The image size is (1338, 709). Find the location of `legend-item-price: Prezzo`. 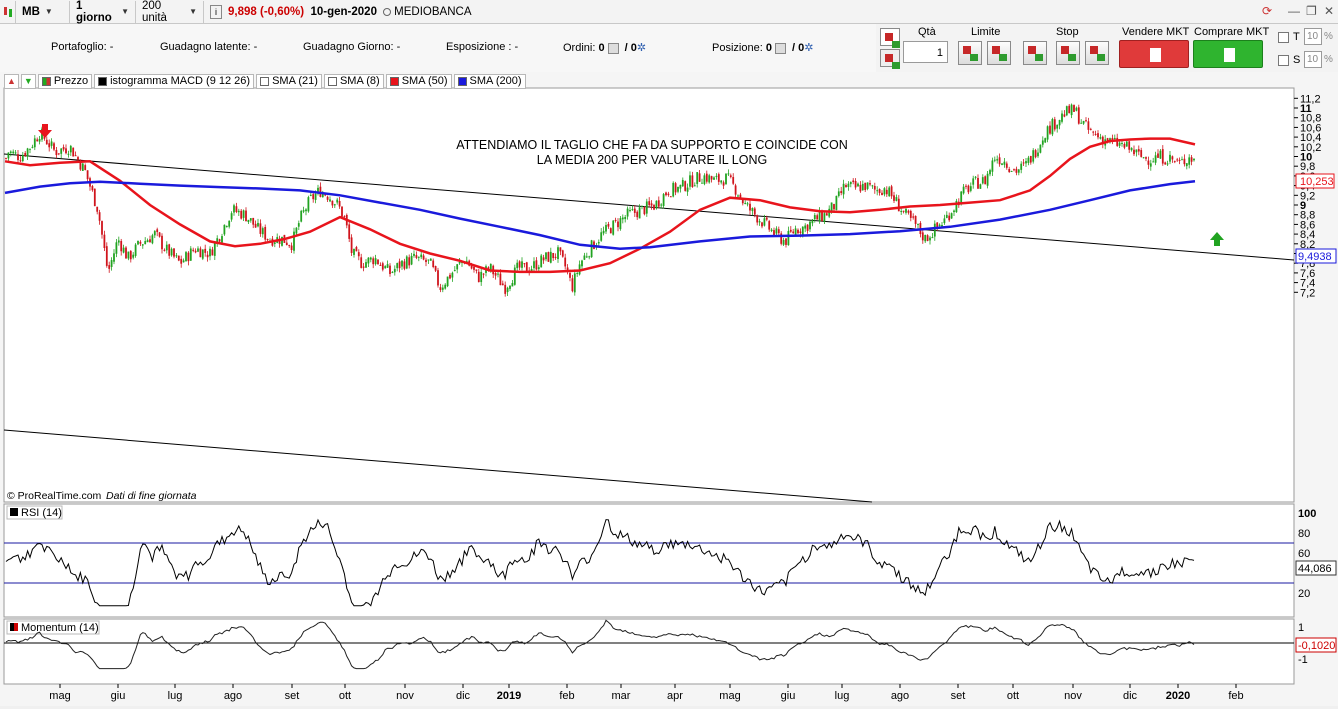

legend-item-price: Prezzo is located at coordinates (65, 81).